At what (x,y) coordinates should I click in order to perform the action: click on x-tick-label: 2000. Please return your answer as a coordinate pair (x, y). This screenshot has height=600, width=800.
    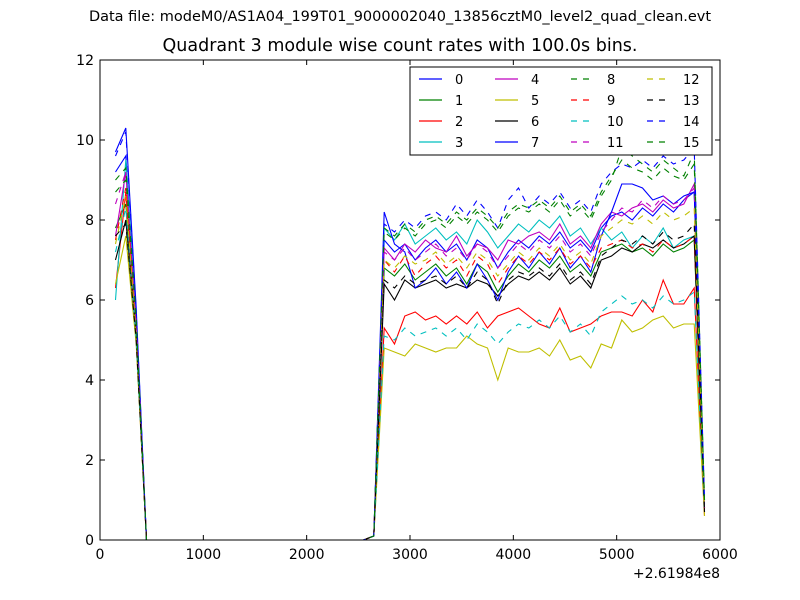
    Looking at the image, I should click on (307, 555).